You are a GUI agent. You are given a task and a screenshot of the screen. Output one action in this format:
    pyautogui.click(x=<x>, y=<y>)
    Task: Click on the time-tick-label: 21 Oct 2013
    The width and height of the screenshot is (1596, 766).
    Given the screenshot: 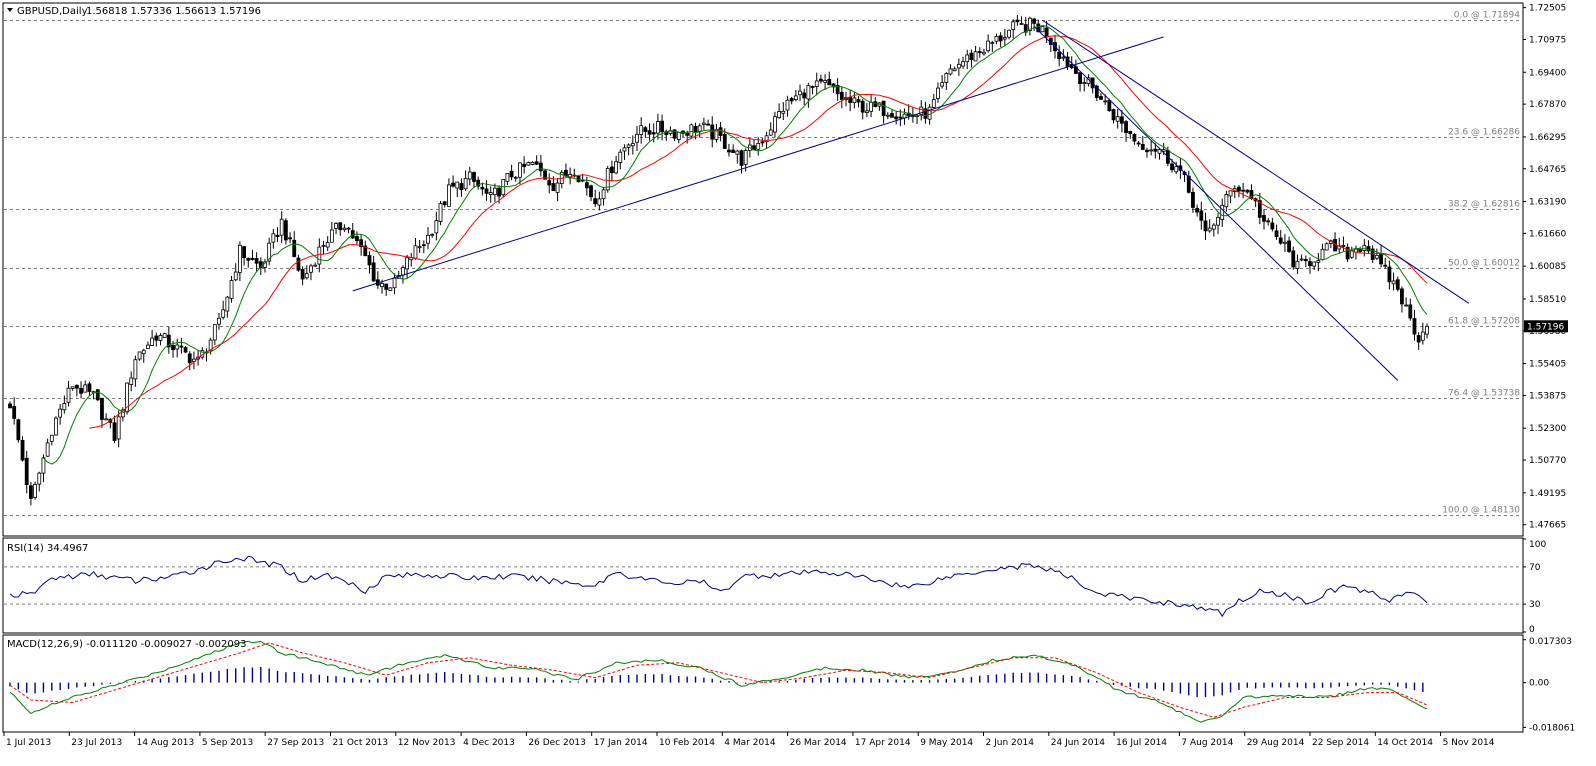 What is the action you would take?
    pyautogui.click(x=361, y=743)
    